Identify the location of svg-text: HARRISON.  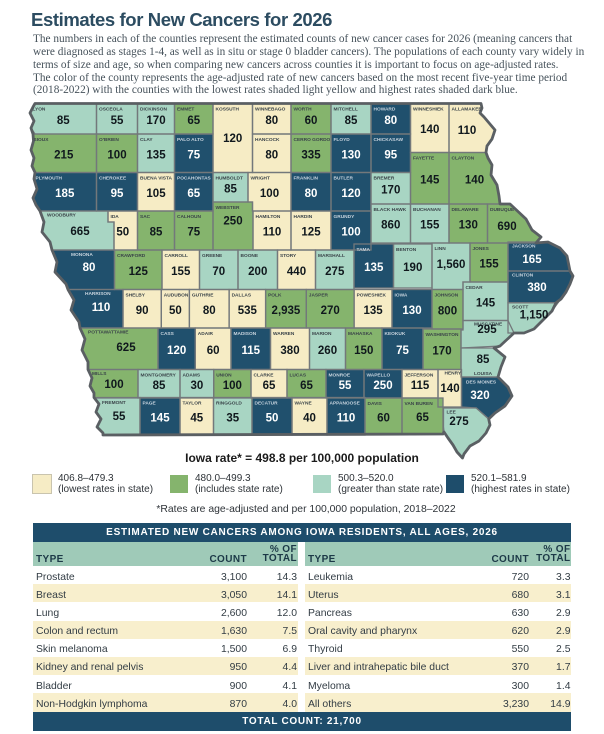
(98, 294).